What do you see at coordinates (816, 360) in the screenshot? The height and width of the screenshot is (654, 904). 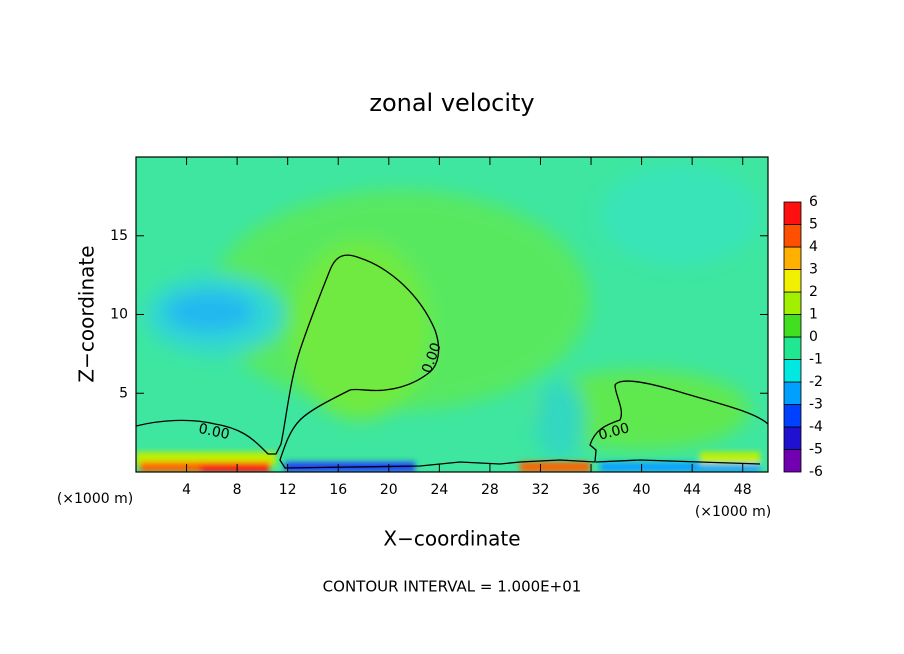 I see `colorbar-label: -1` at bounding box center [816, 360].